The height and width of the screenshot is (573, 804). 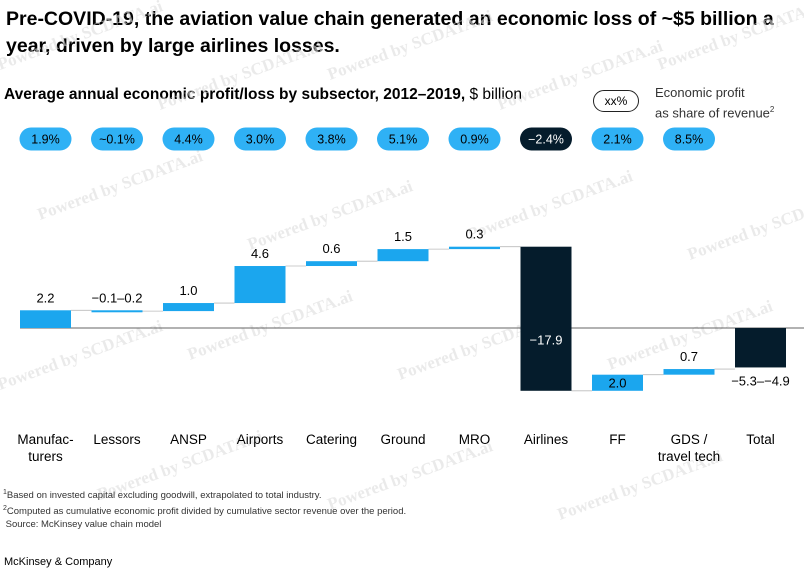 I want to click on margin-label-8: 2.1%, so click(x=617, y=140).